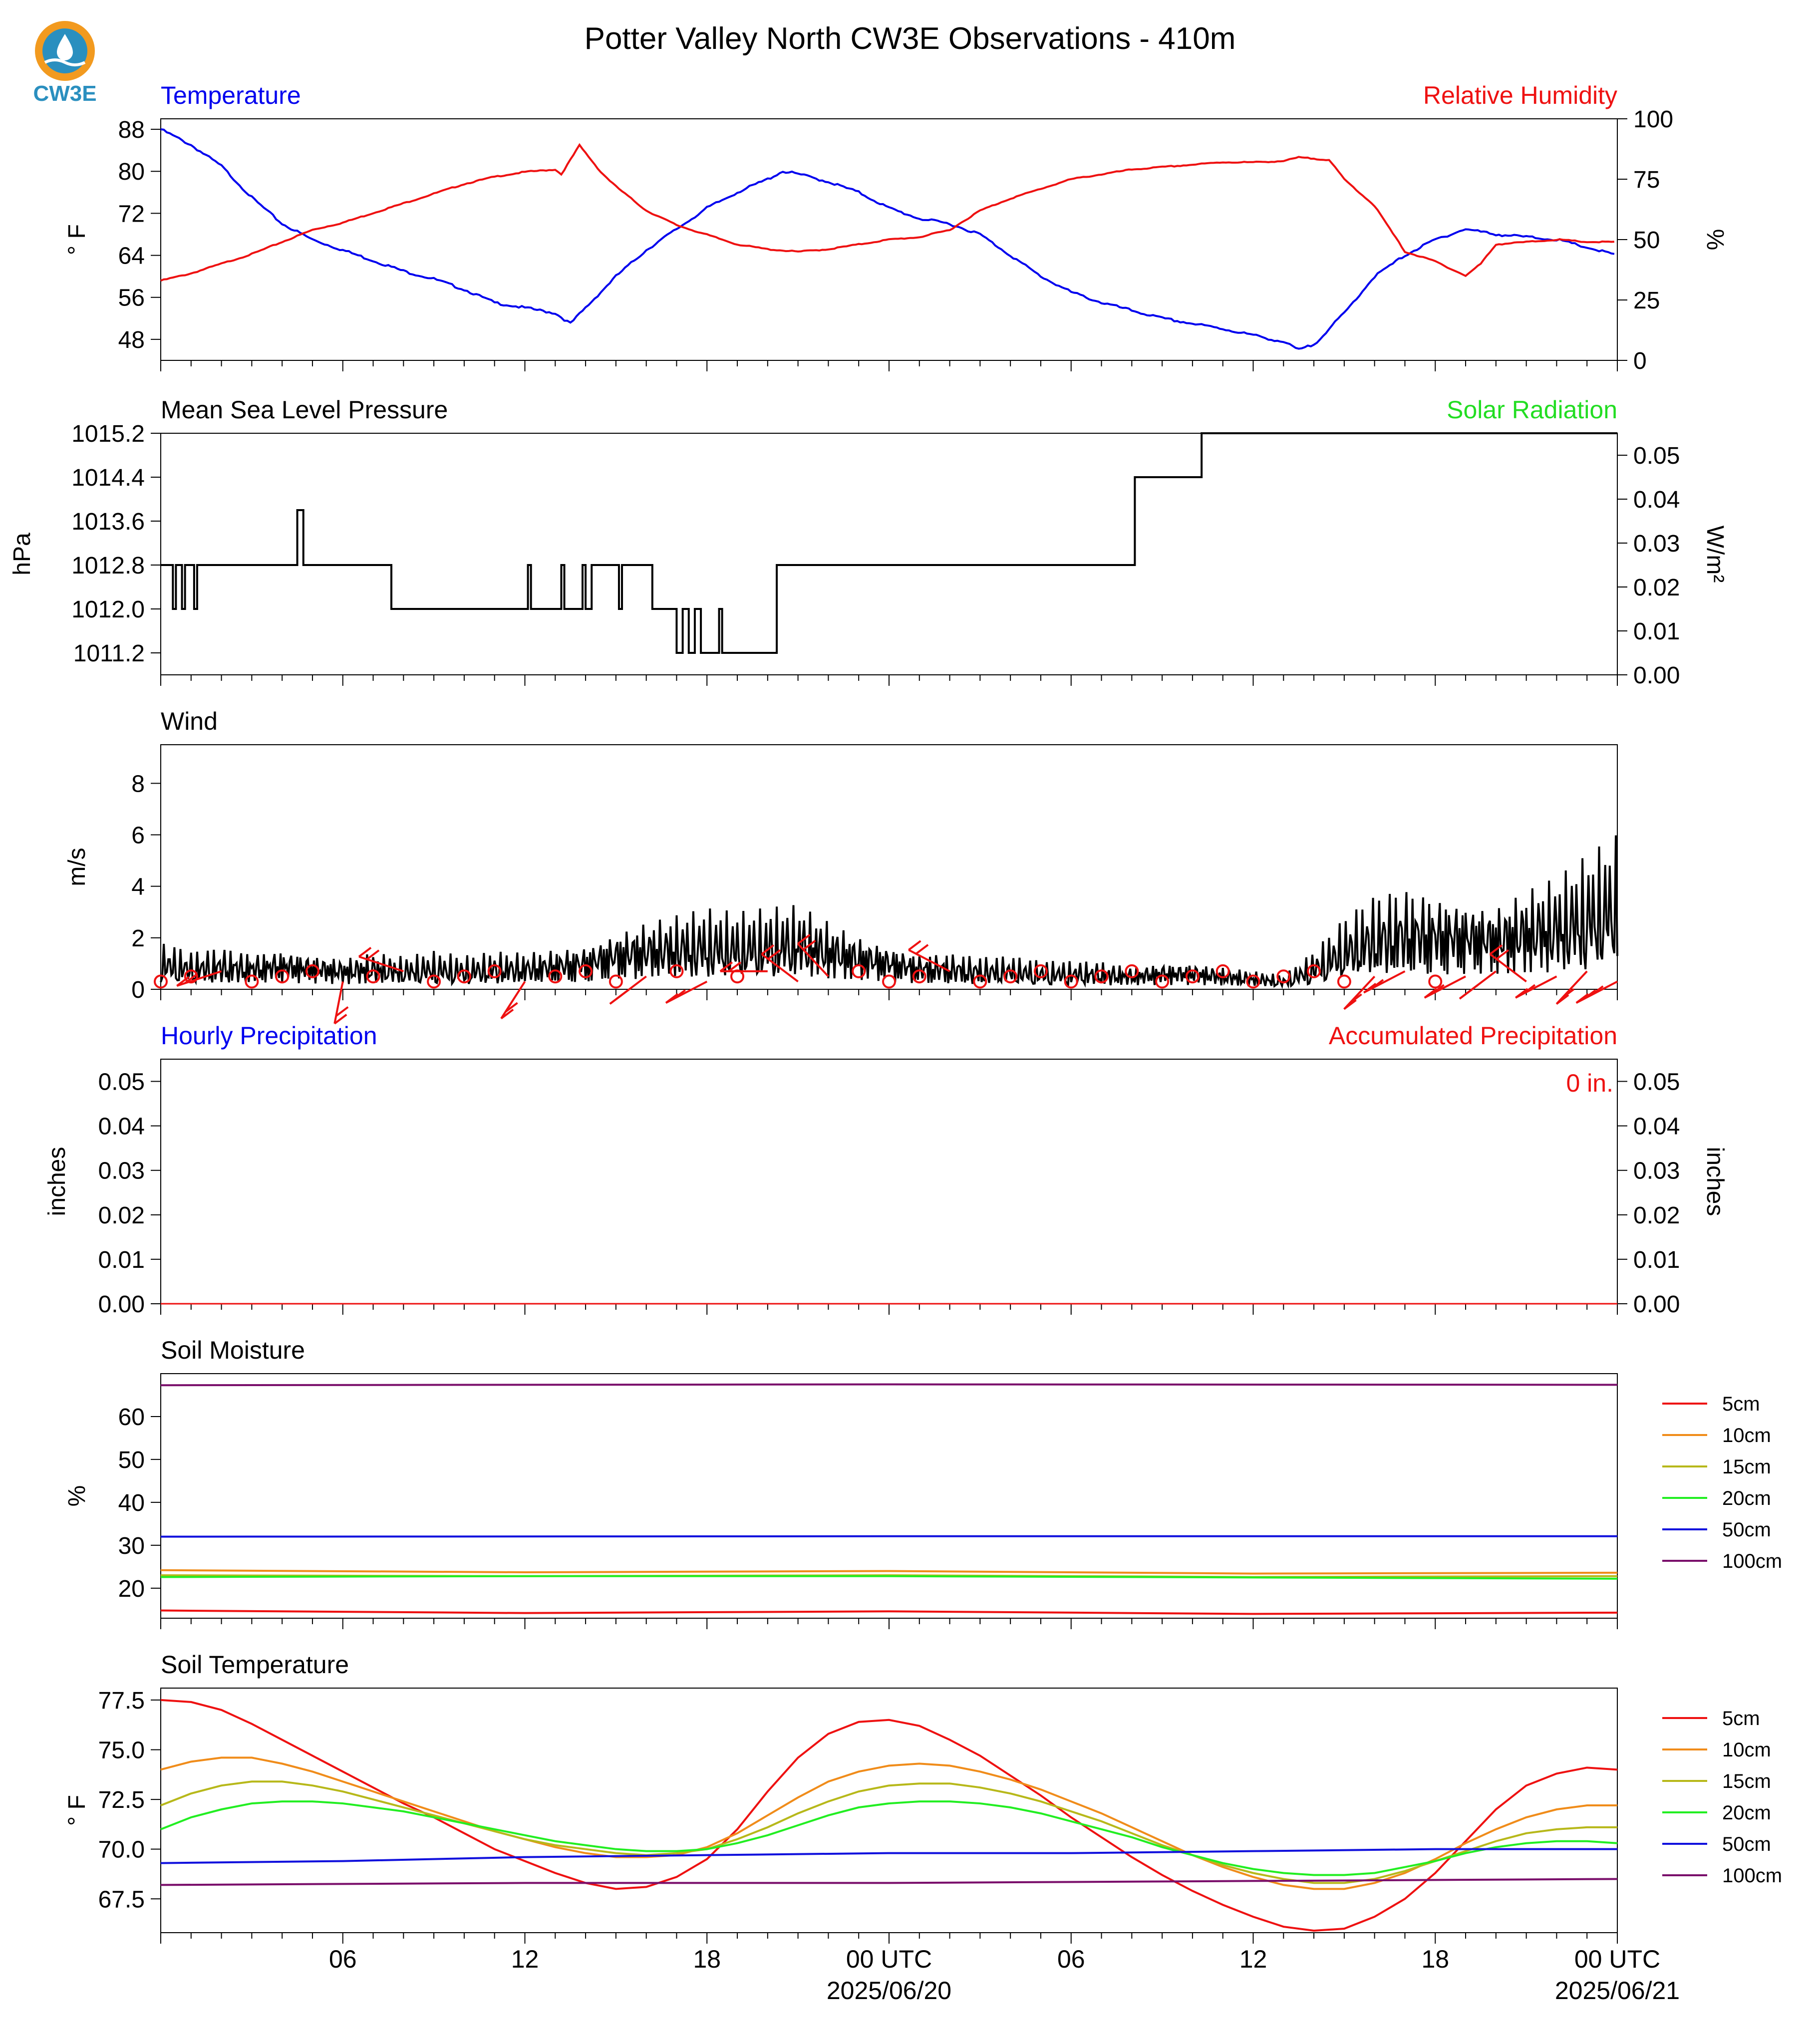  What do you see at coordinates (189, 721) in the screenshot?
I see `panel-title-left: Wind` at bounding box center [189, 721].